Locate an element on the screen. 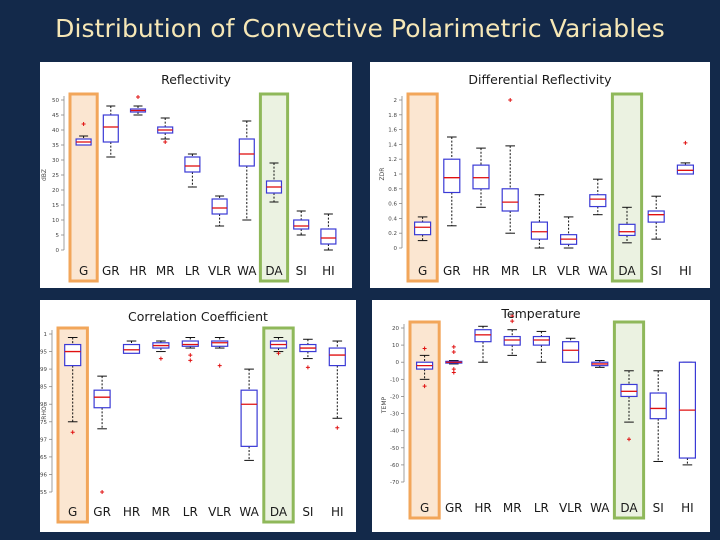 The width and height of the screenshot is (720, 540). y-tick-label: 0.985 is located at coordinates (43, 388).